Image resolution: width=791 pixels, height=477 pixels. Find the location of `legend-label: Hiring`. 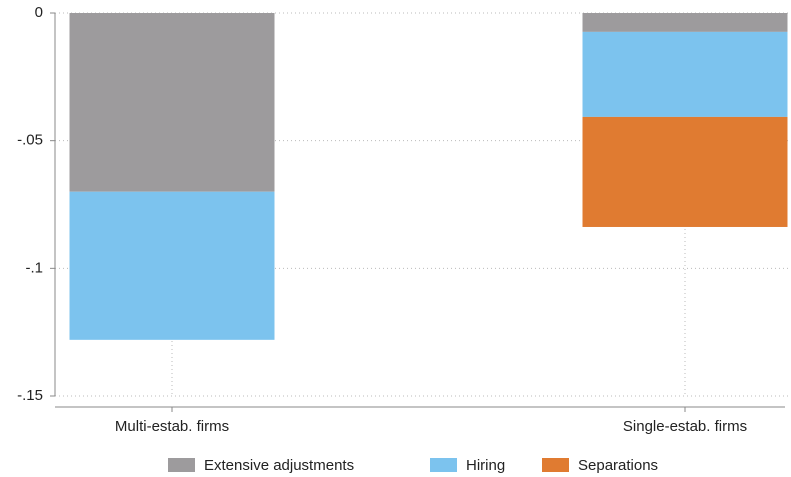

legend-label: Hiring is located at coordinates (485, 465).